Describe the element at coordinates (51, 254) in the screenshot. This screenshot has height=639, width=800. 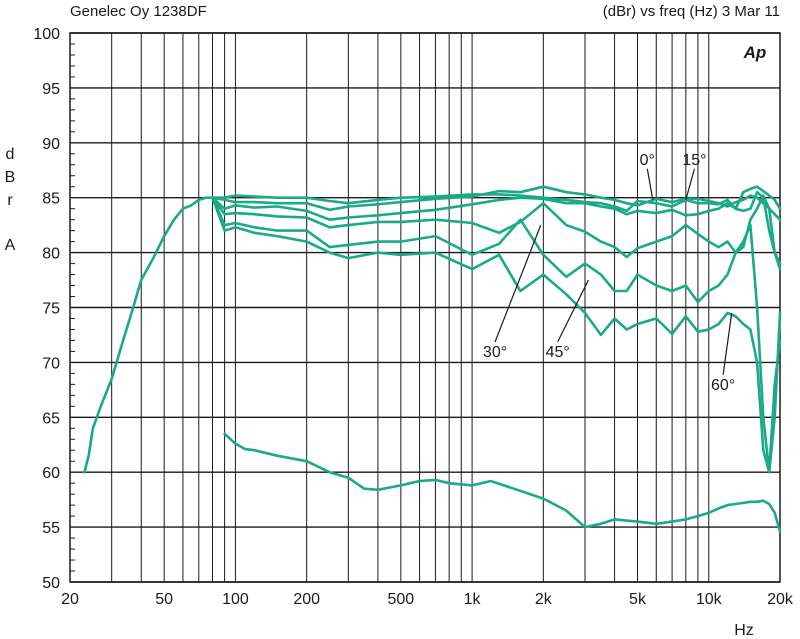
I see `y-tick-label: 80` at that location.